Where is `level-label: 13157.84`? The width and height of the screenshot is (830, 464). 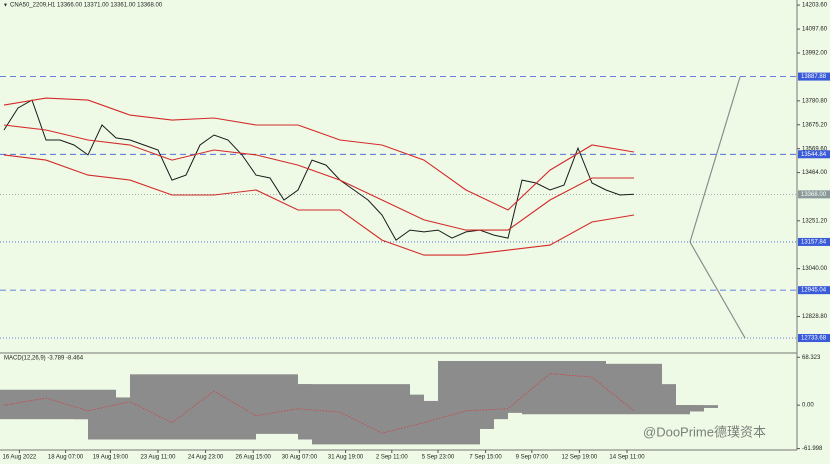 level-label: 13157.84 is located at coordinates (814, 243).